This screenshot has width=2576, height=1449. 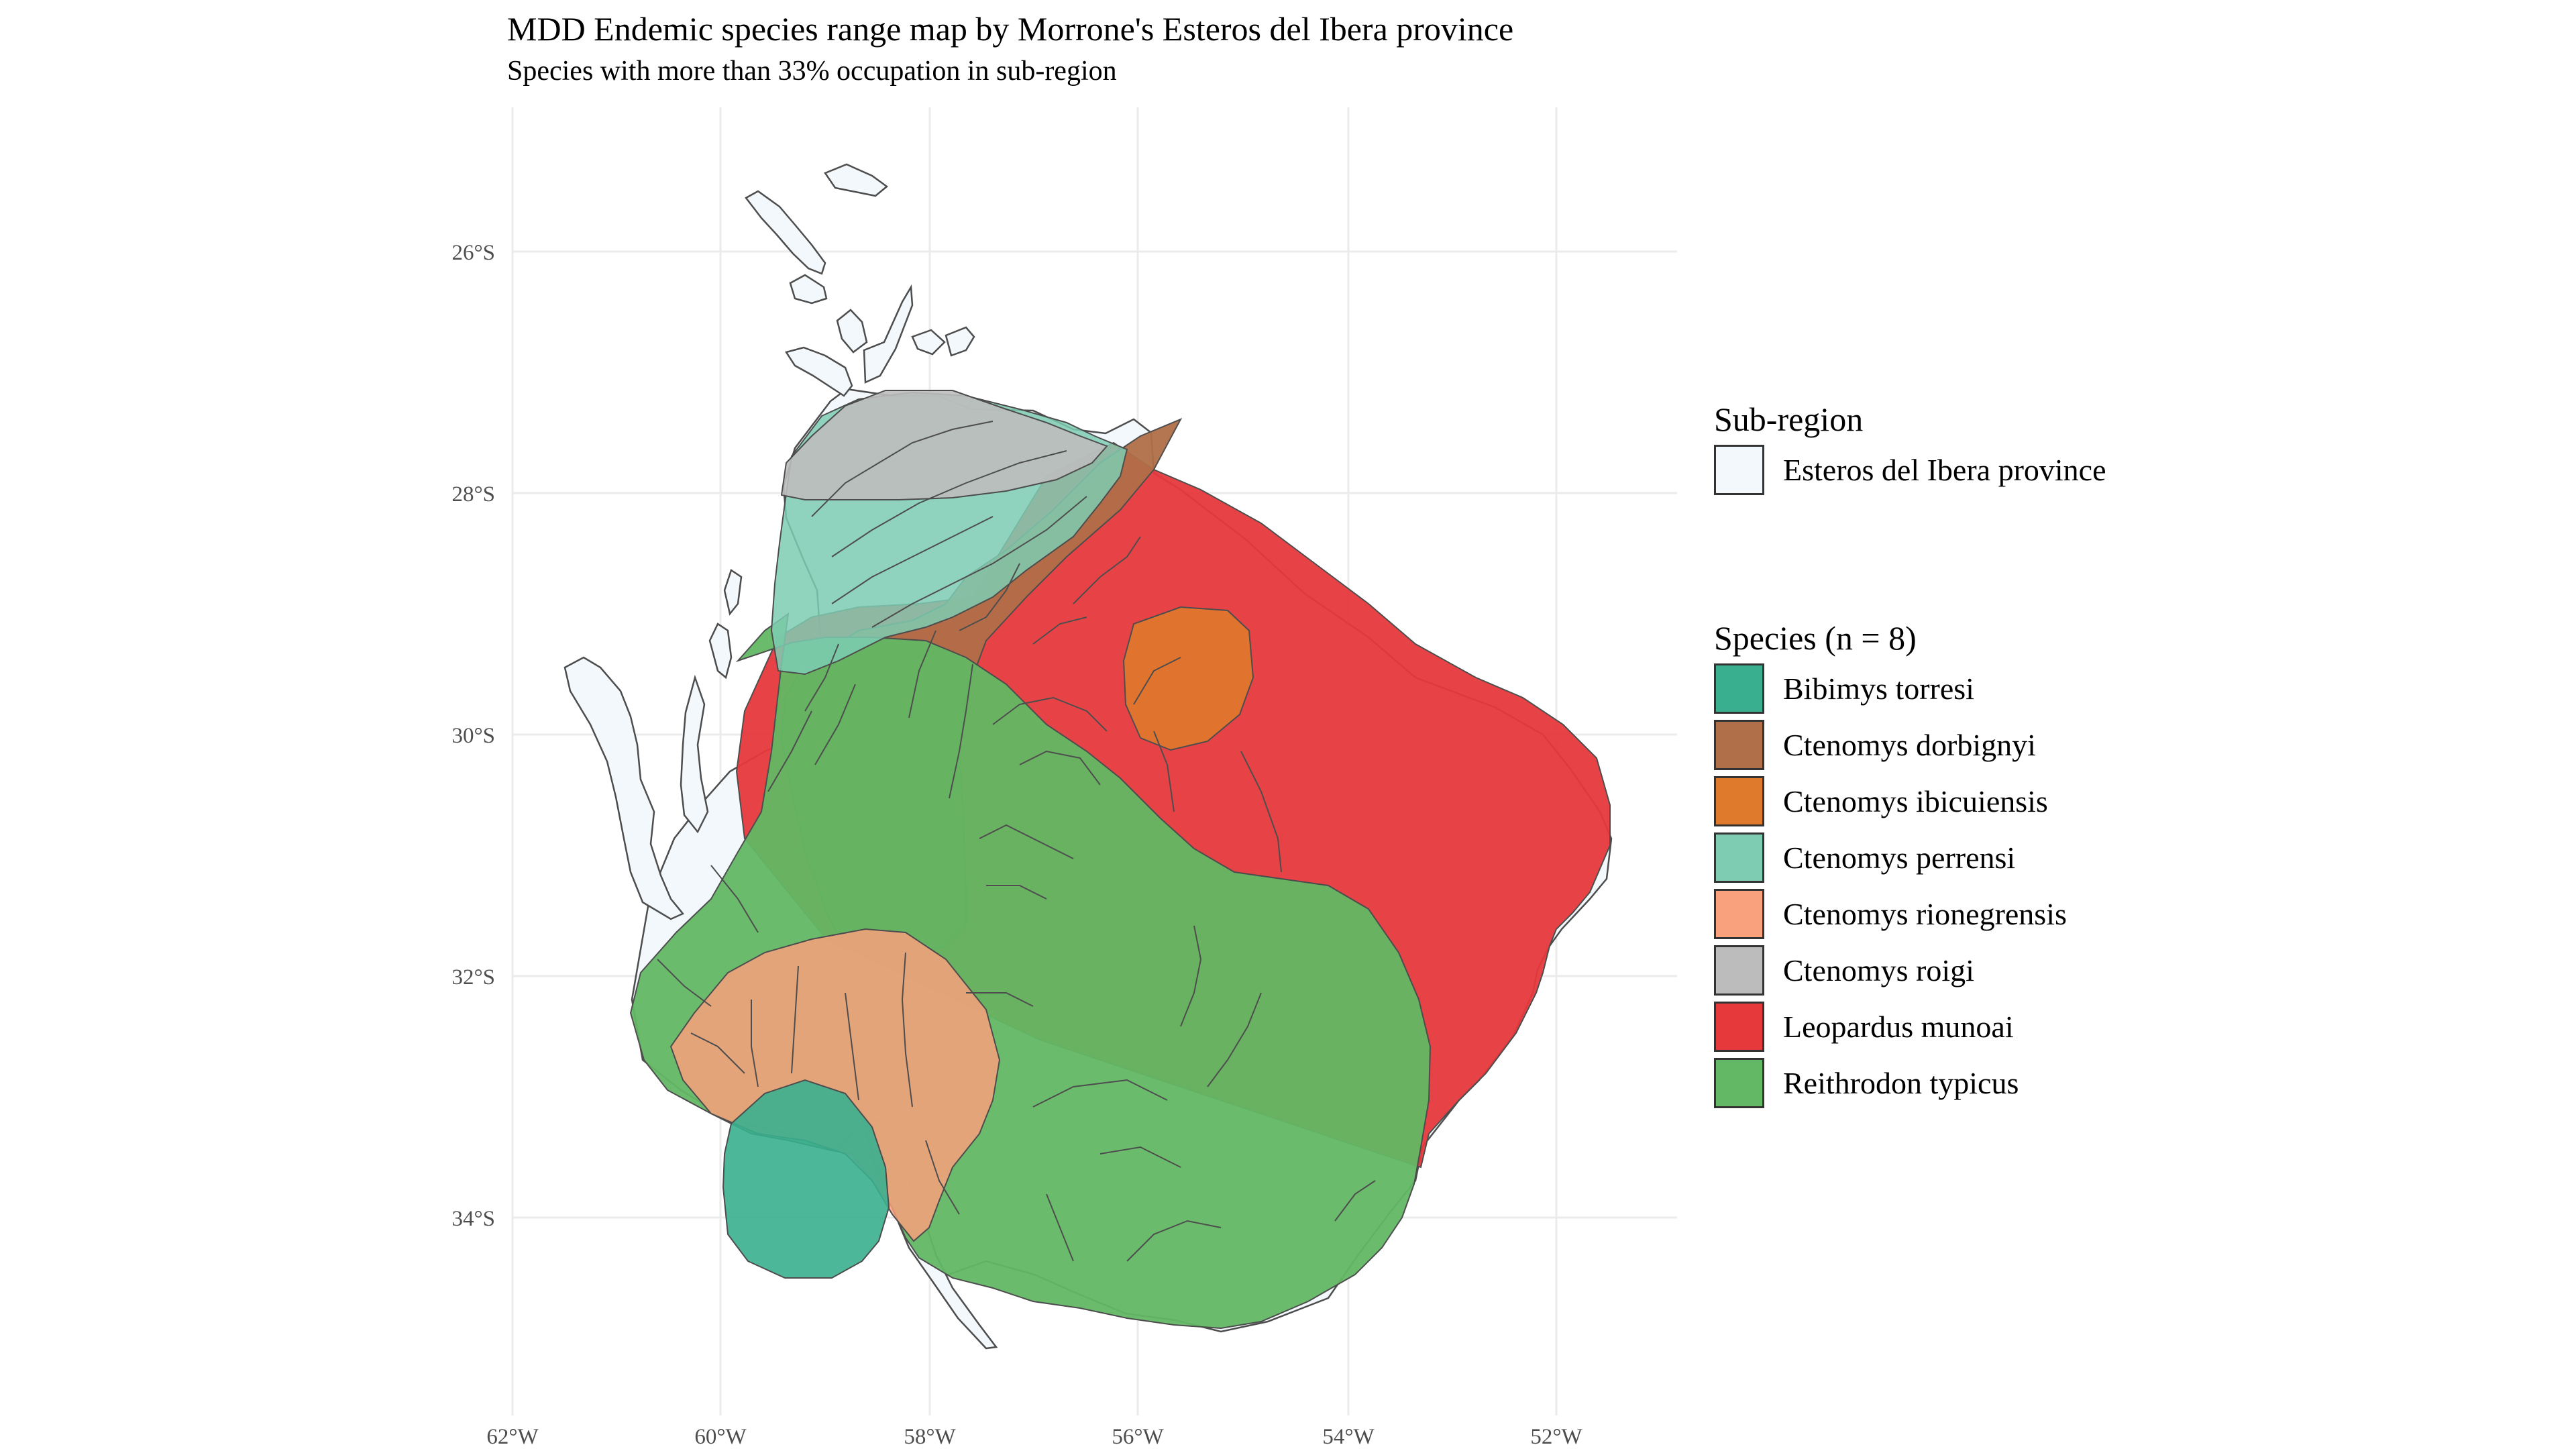 What do you see at coordinates (1878, 970) in the screenshot?
I see `legend-label: Ctenomys roigi` at bounding box center [1878, 970].